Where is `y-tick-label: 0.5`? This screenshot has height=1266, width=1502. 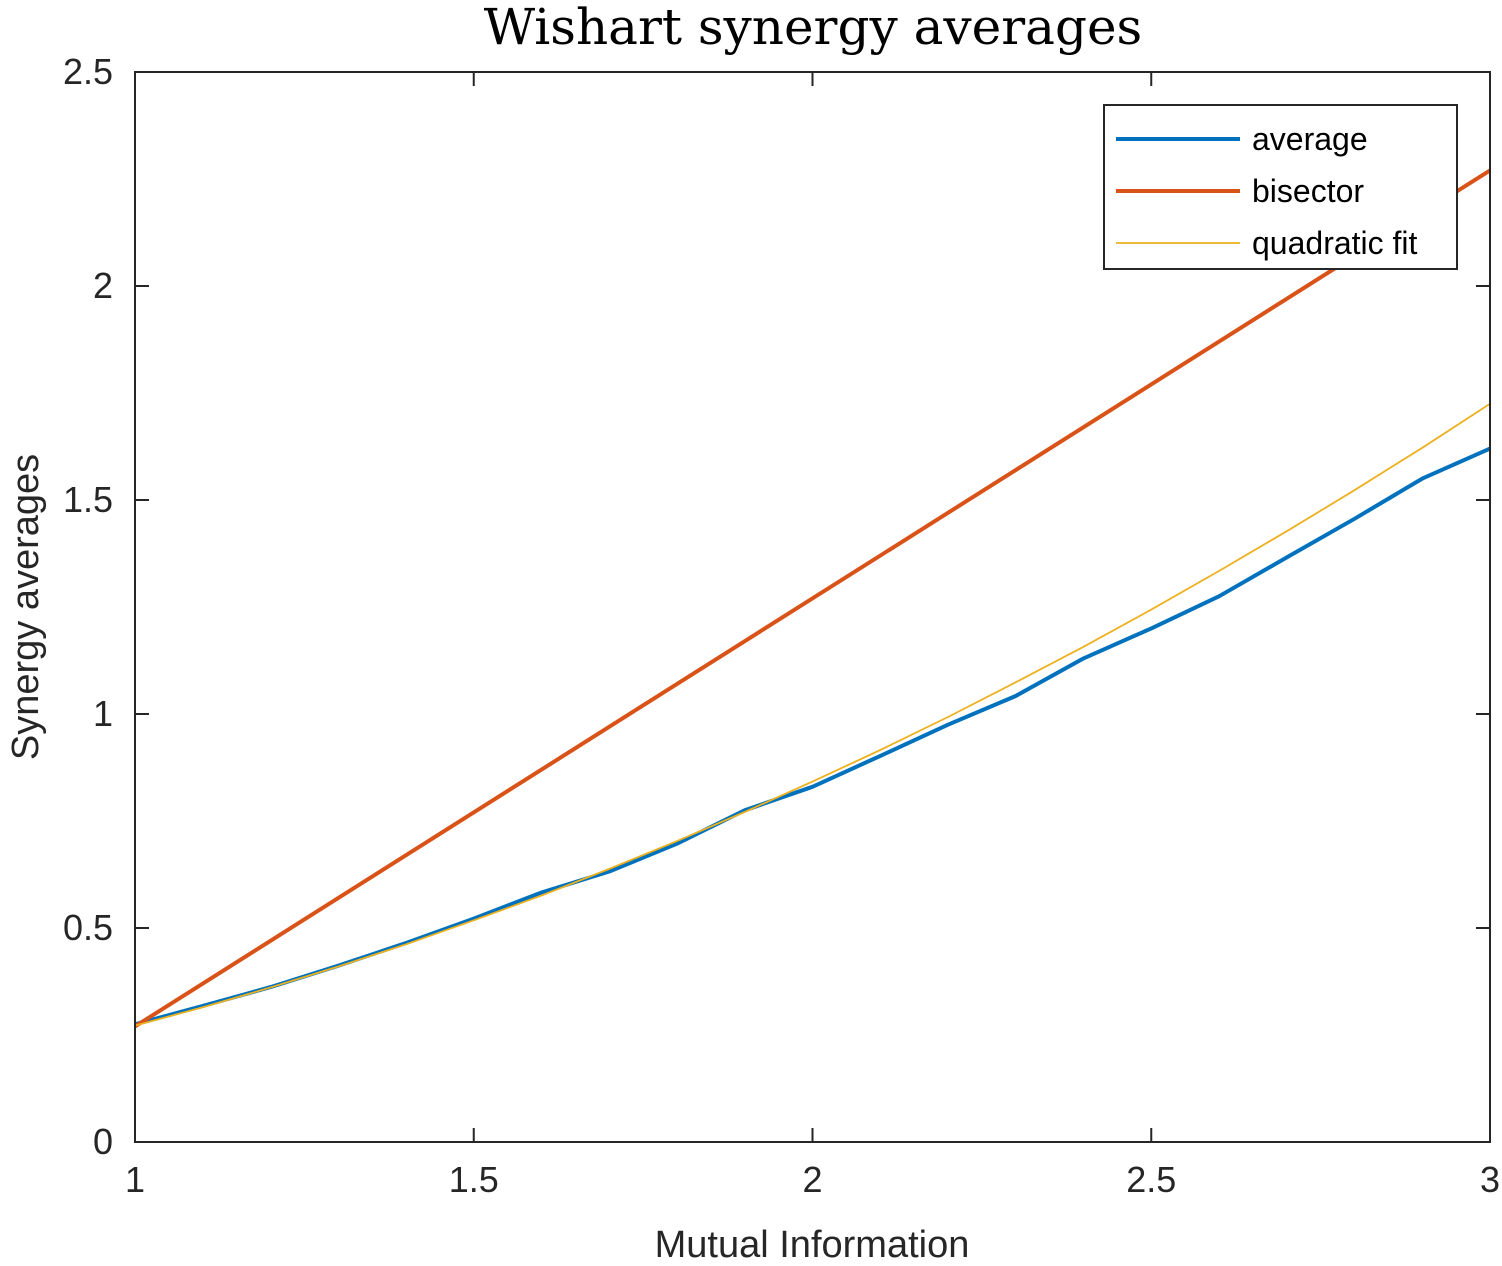
y-tick-label: 0.5 is located at coordinates (88, 927).